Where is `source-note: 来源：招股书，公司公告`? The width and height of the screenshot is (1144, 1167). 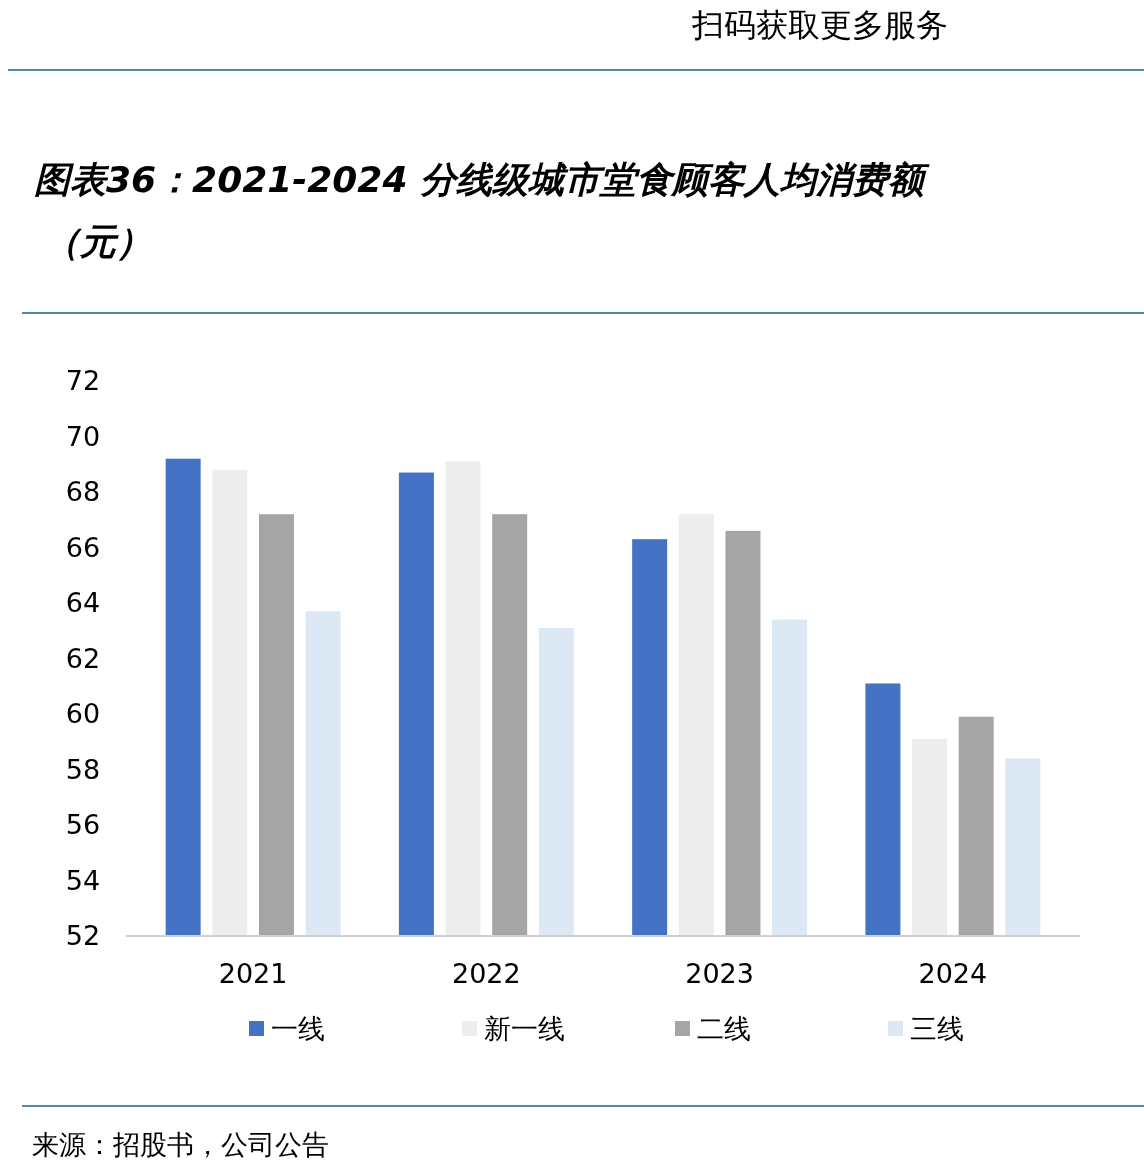
source-note: 来源：招股书，公司公告 is located at coordinates (180, 1144).